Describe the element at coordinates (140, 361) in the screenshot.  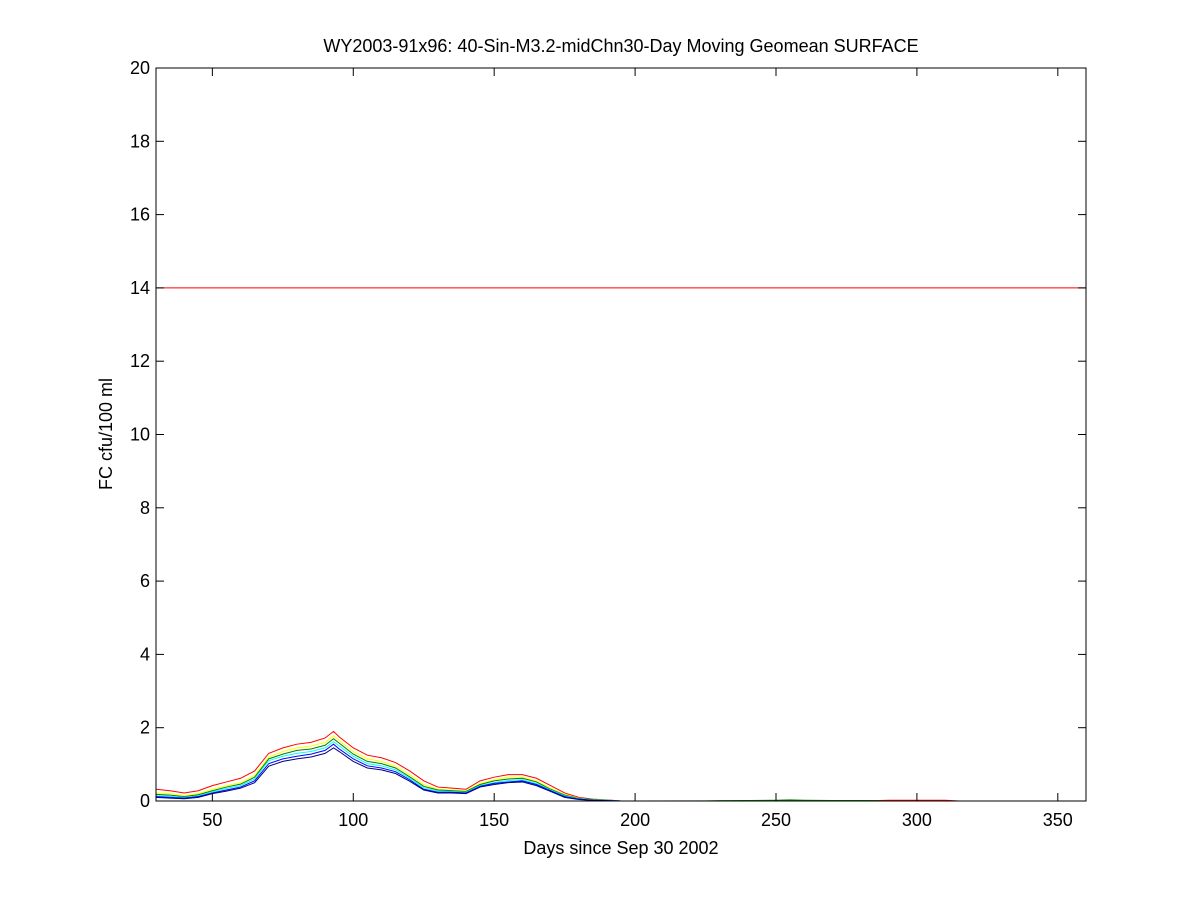
I see `y-tick-label: 12` at that location.